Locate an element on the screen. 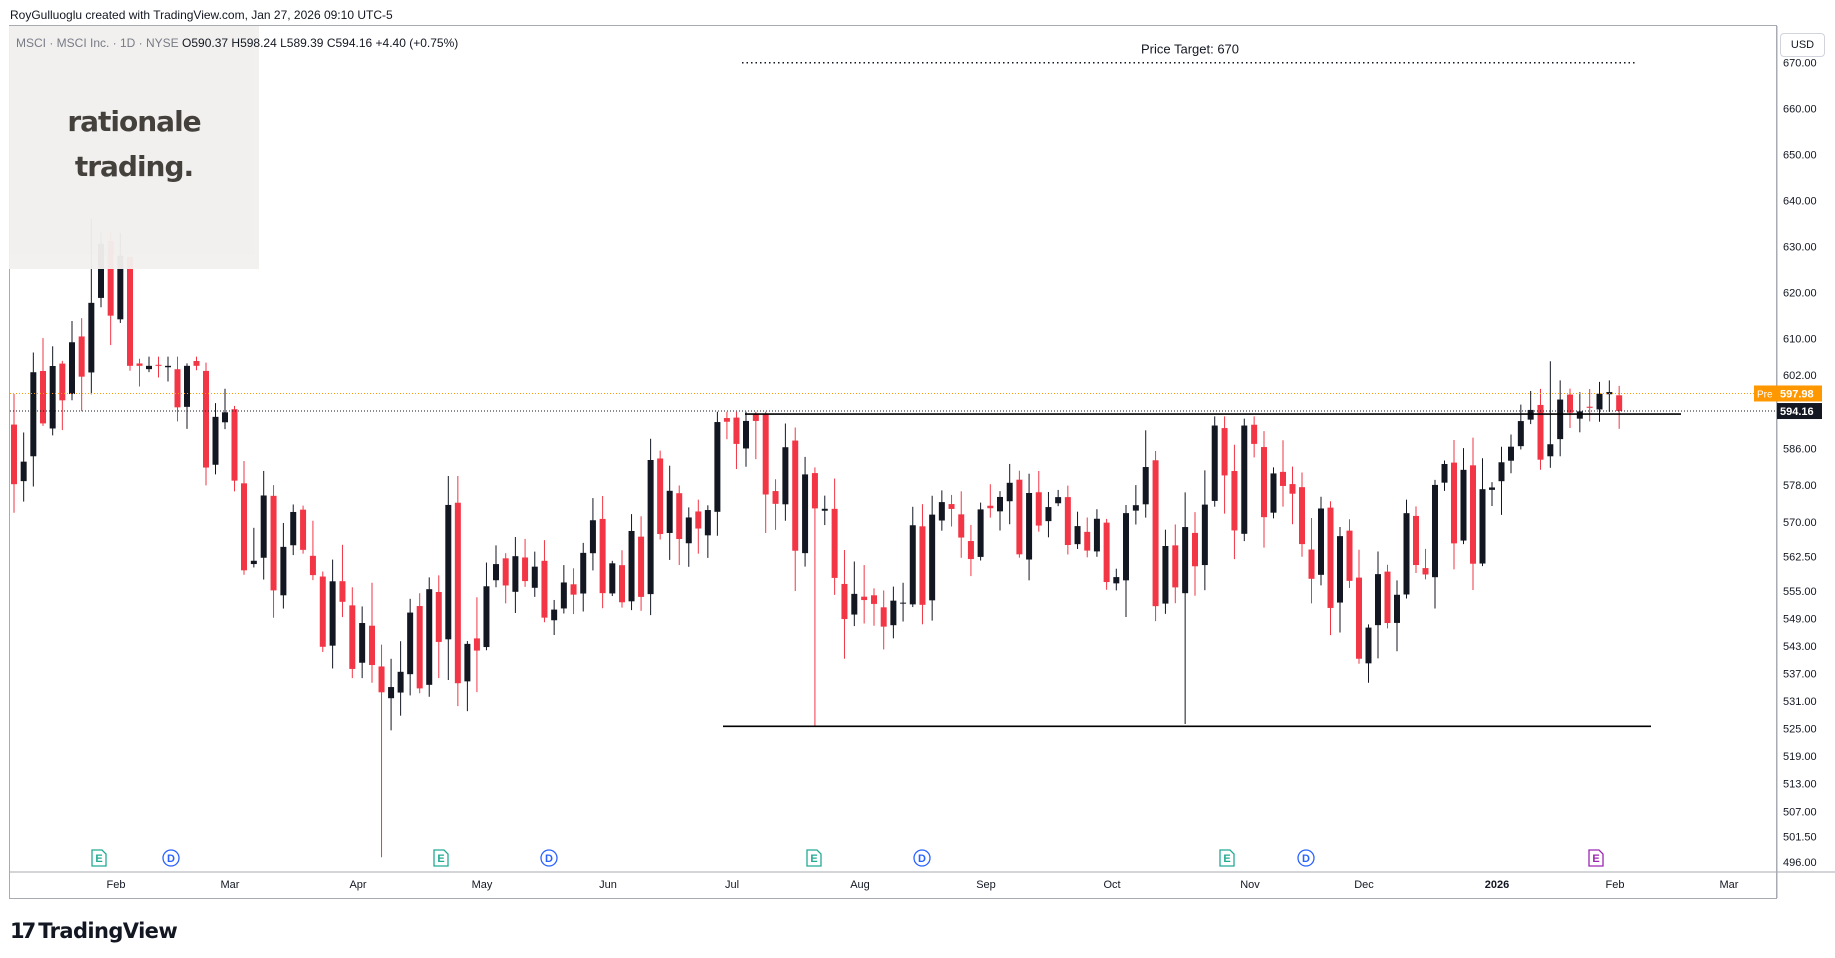 The image size is (1835, 958). symbol-name: MSCI · MSCI Inc. · 1D · NYSE is located at coordinates (97, 43).